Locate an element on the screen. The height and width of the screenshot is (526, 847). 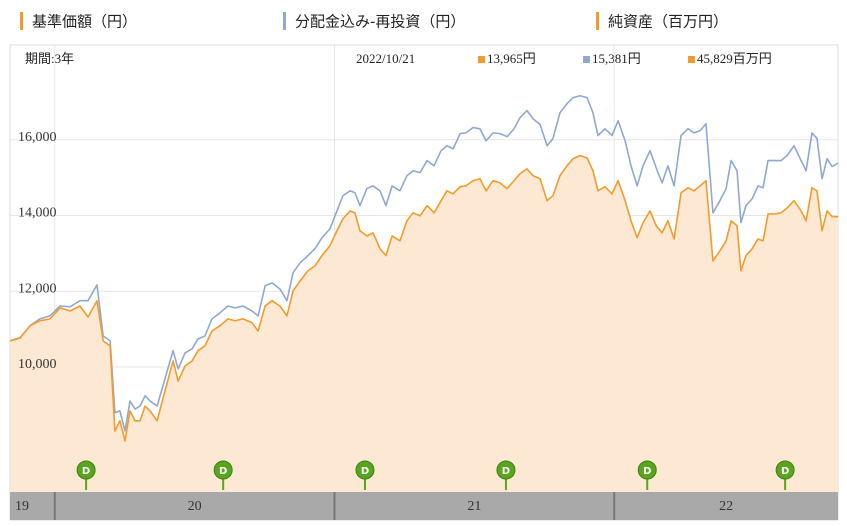
y-tick-label: 10,000 is located at coordinates (37, 364).